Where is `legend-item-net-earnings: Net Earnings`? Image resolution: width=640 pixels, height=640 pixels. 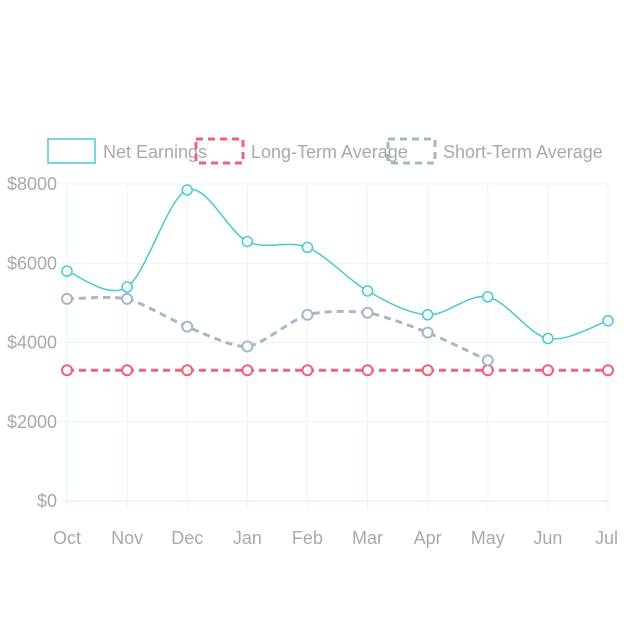
legend-item-net-earnings: Net Earnings is located at coordinates (127, 151).